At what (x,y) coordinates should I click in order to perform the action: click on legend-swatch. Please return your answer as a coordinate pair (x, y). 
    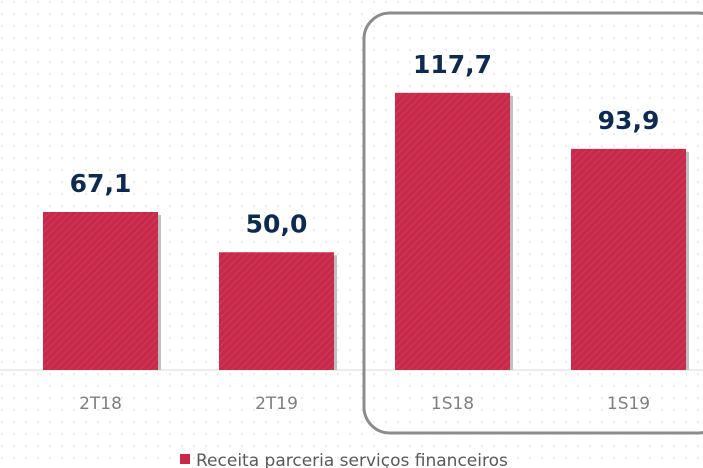
    Looking at the image, I should click on (185, 459).